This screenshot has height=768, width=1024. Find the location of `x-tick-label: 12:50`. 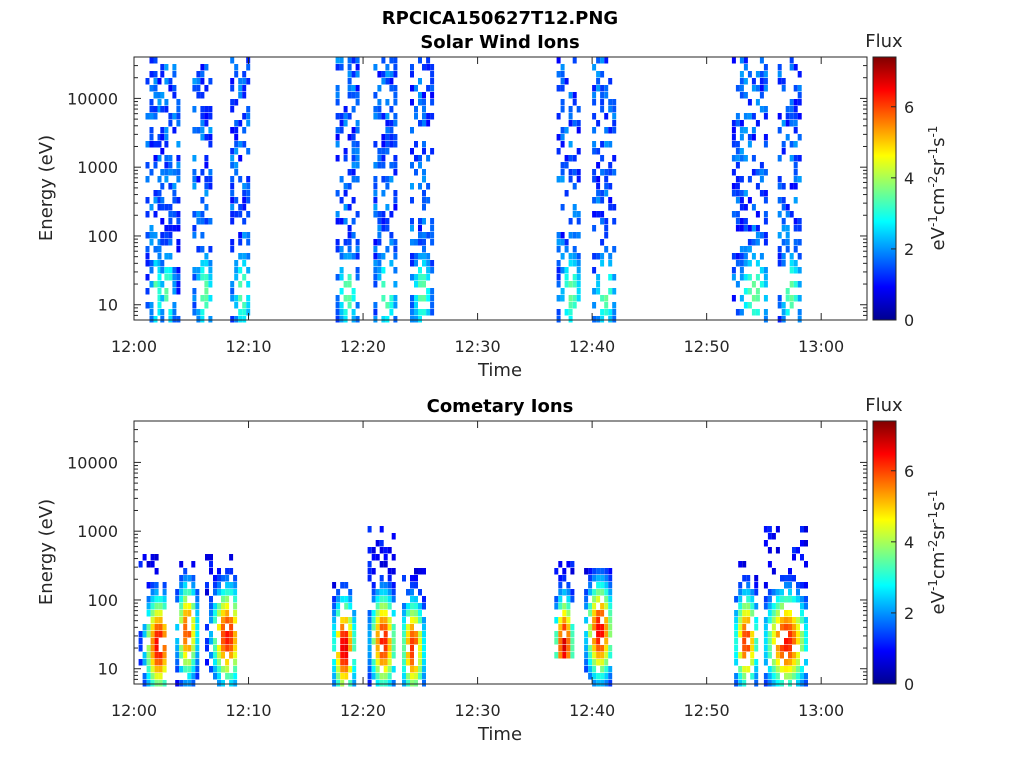

x-tick-label: 12:50 is located at coordinates (707, 710).